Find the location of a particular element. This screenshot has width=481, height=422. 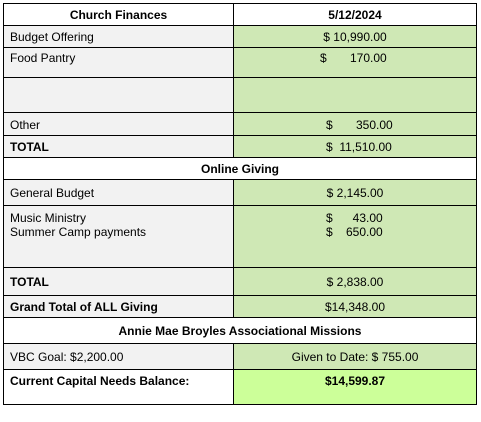

missions-title: Annie Mae Broyles Associational Missions is located at coordinates (240, 330).